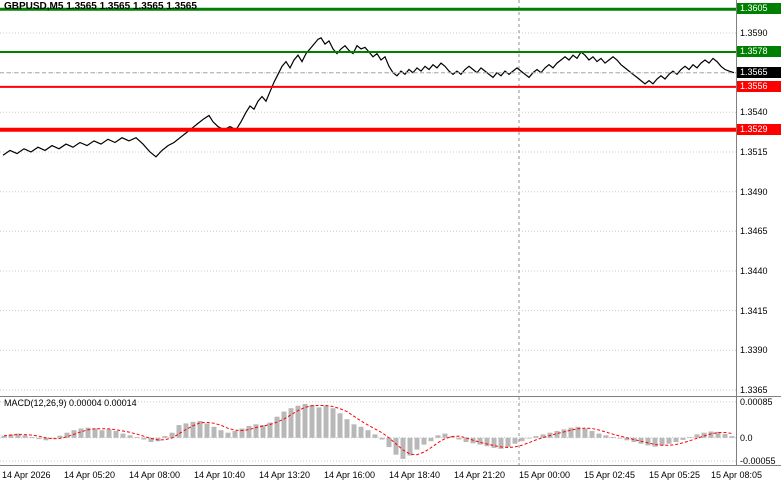 This screenshot has height=489, width=781. I want to click on time-tick-label: 14 Apr 21:20, so click(480, 475).